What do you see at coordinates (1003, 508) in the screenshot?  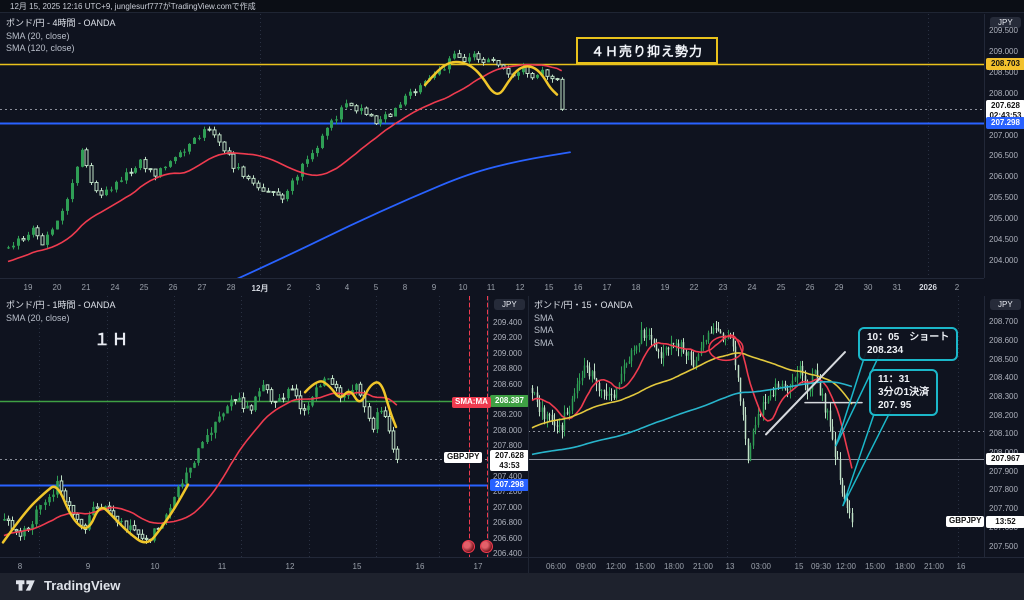 I see `price-axis-tick: 207.700` at bounding box center [1003, 508].